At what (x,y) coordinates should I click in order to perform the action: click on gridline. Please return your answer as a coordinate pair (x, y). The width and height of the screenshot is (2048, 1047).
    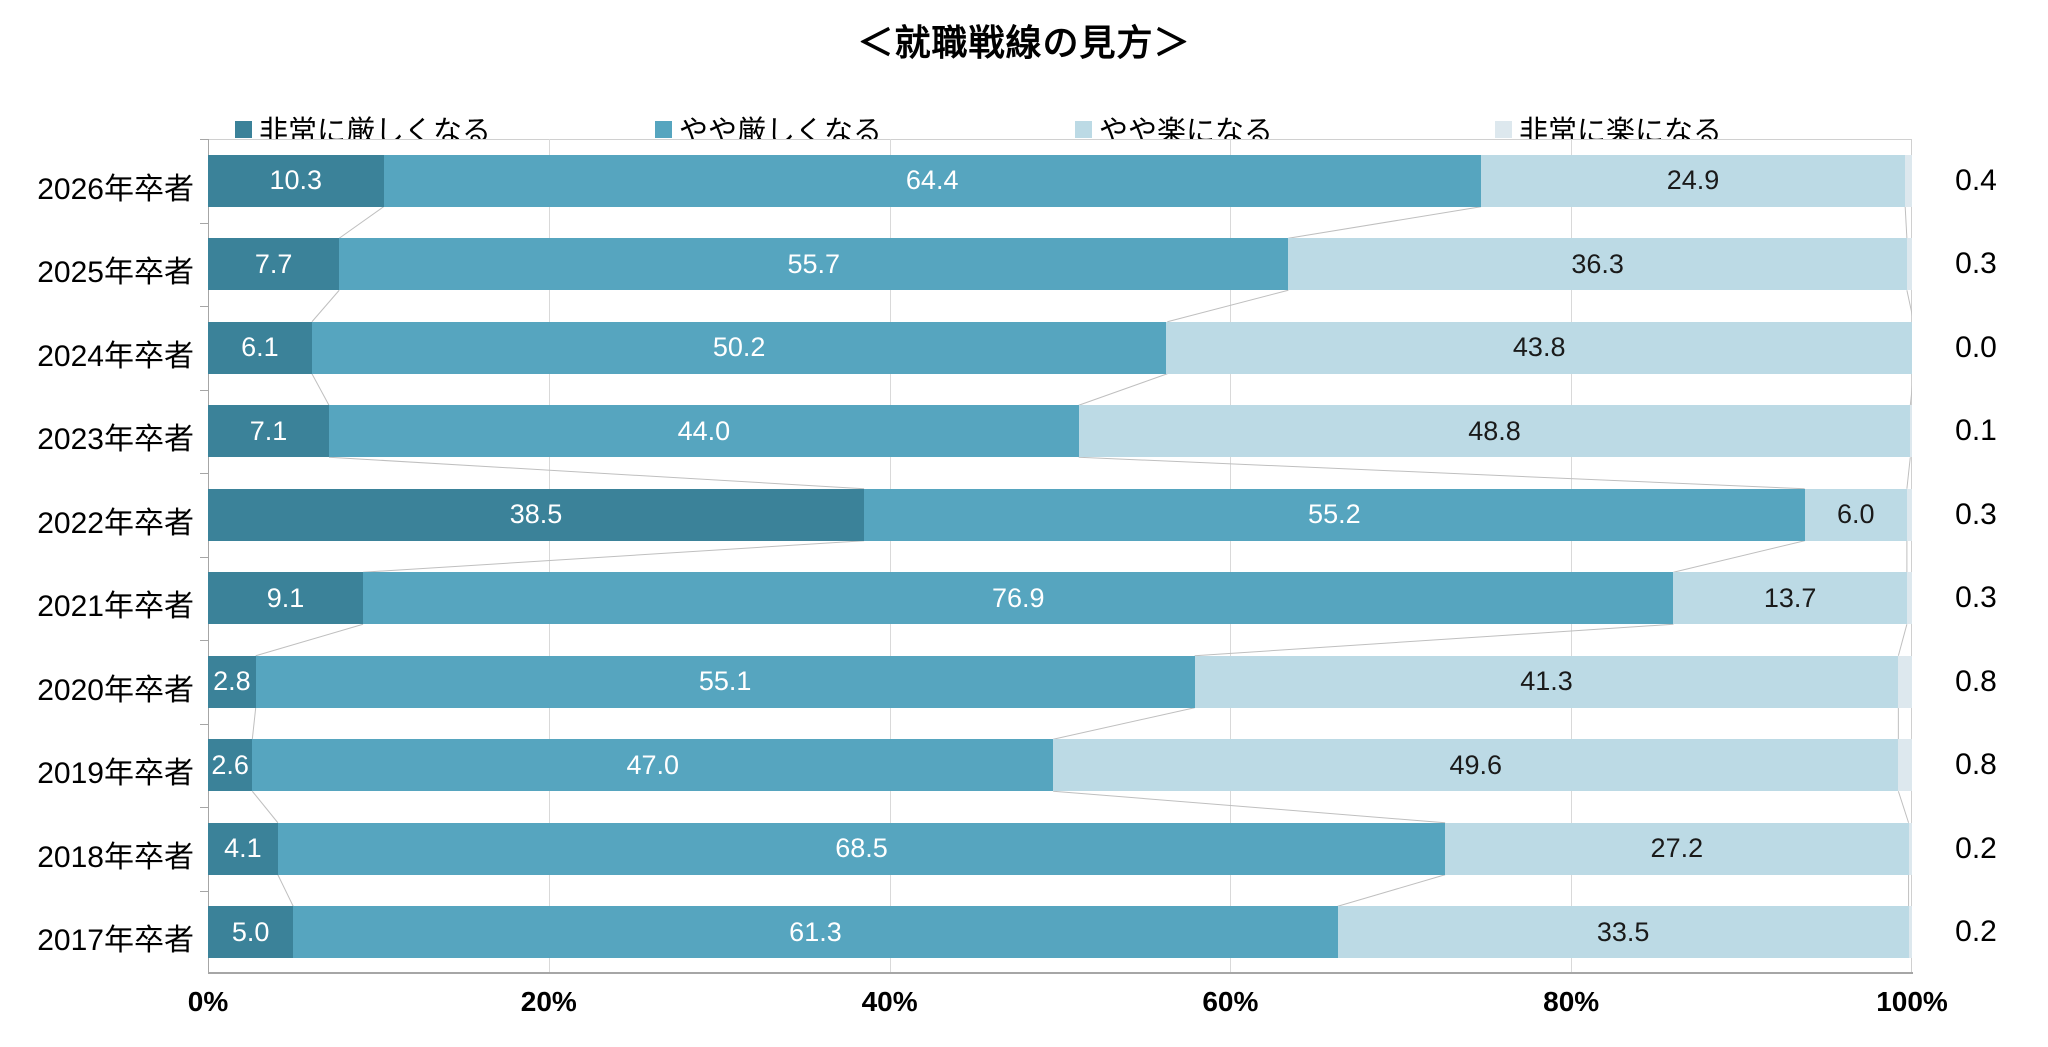
    Looking at the image, I should click on (1231, 556).